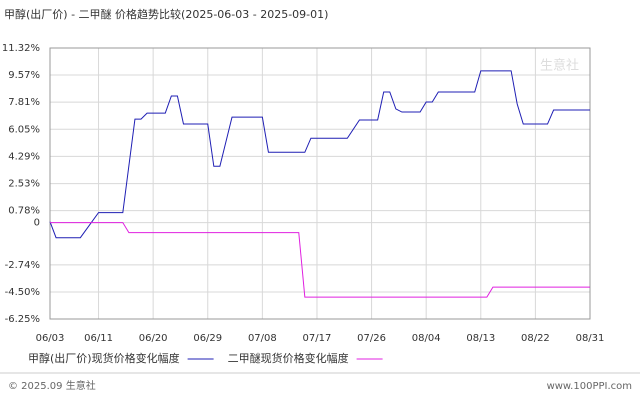 This screenshot has width=640, height=400. Describe the element at coordinates (207, 338) in the screenshot. I see `x-tick-label: 06/29` at that location.